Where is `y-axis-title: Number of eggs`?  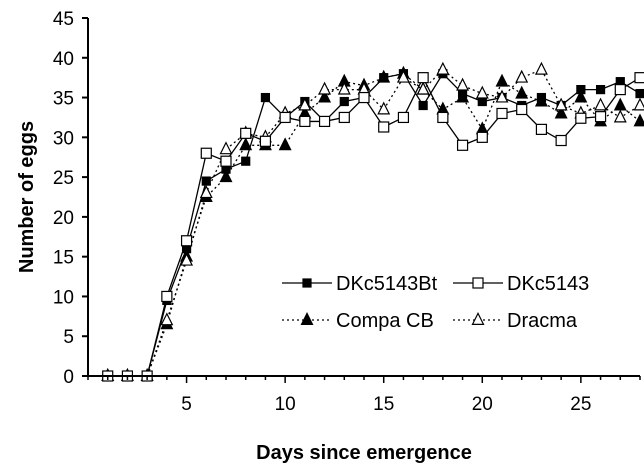 y-axis-title: Number of eggs is located at coordinates (27, 197).